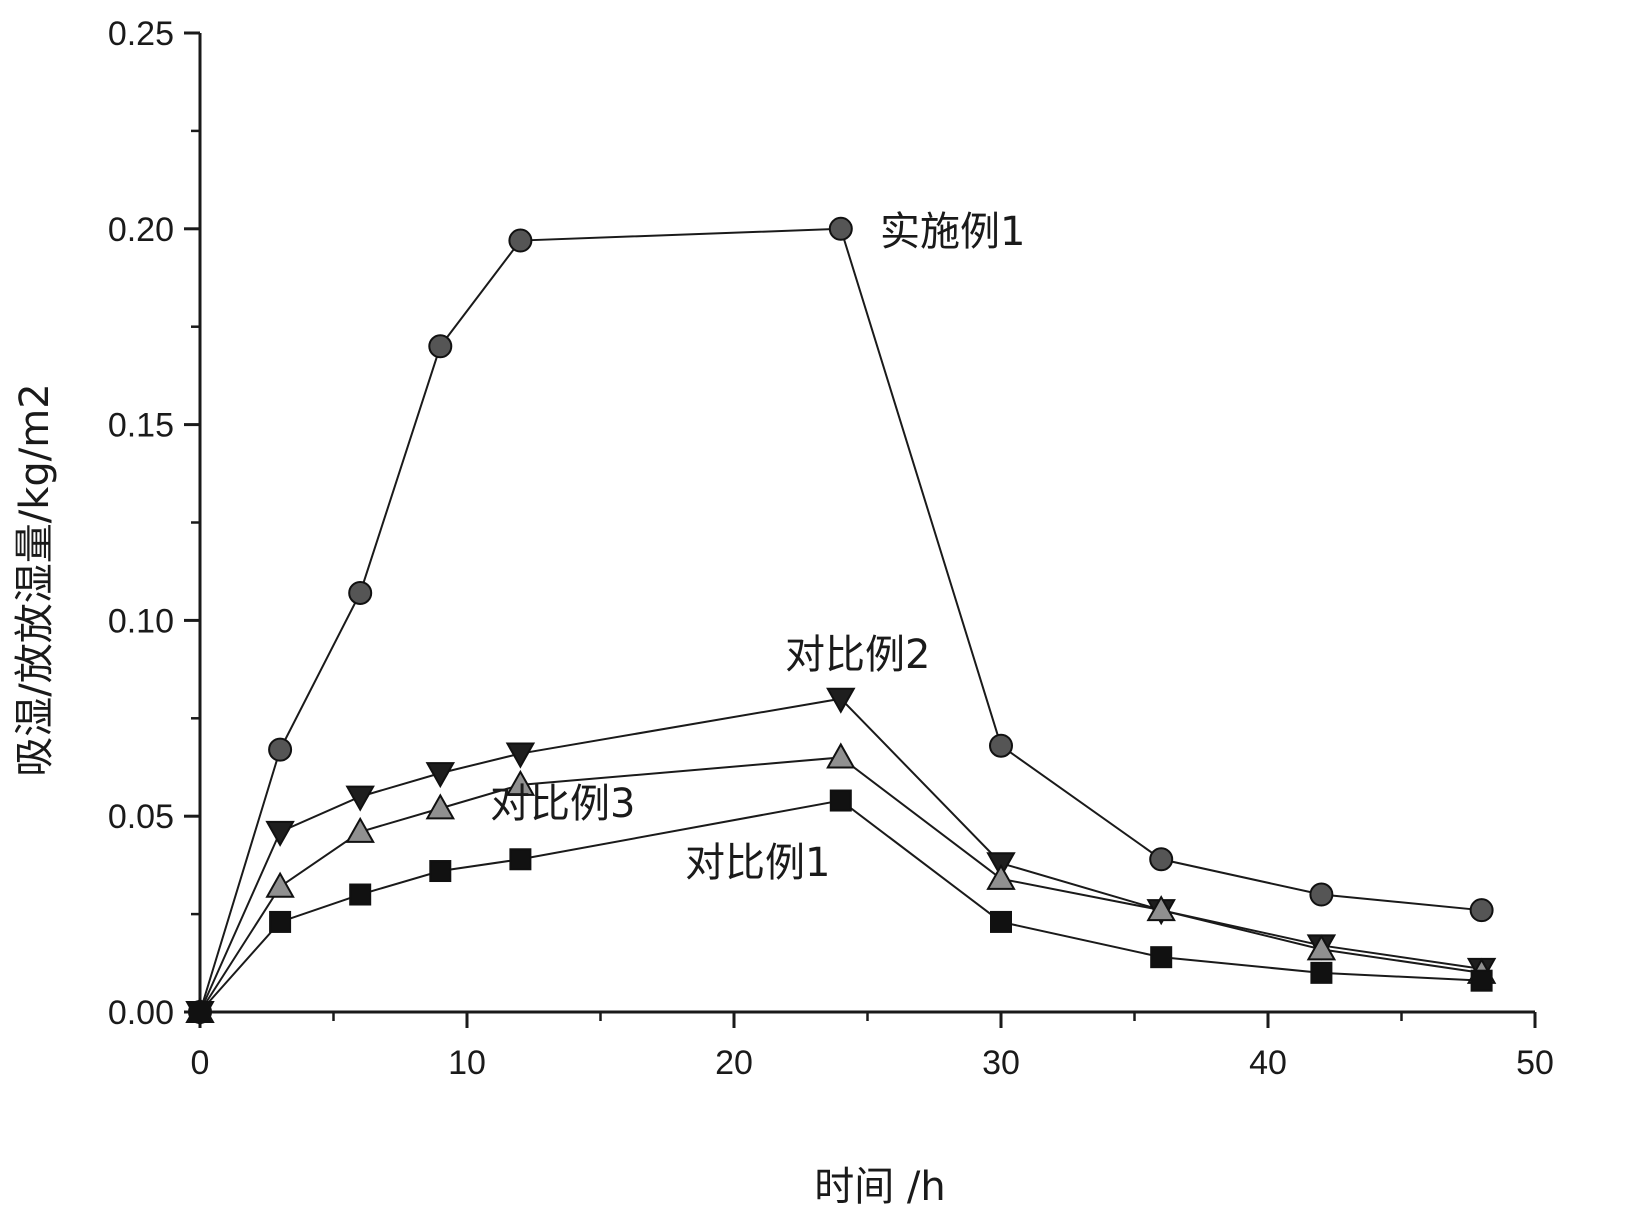 This screenshot has width=1637, height=1223. Describe the element at coordinates (141, 34) in the screenshot. I see `y-tick-label: 0.25` at that location.